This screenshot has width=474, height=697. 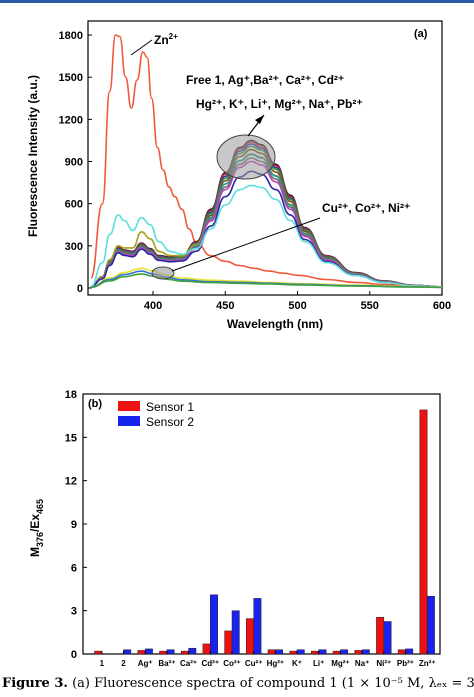 I want to click on spectra-y-tick-label: 300, so click(x=74, y=247).